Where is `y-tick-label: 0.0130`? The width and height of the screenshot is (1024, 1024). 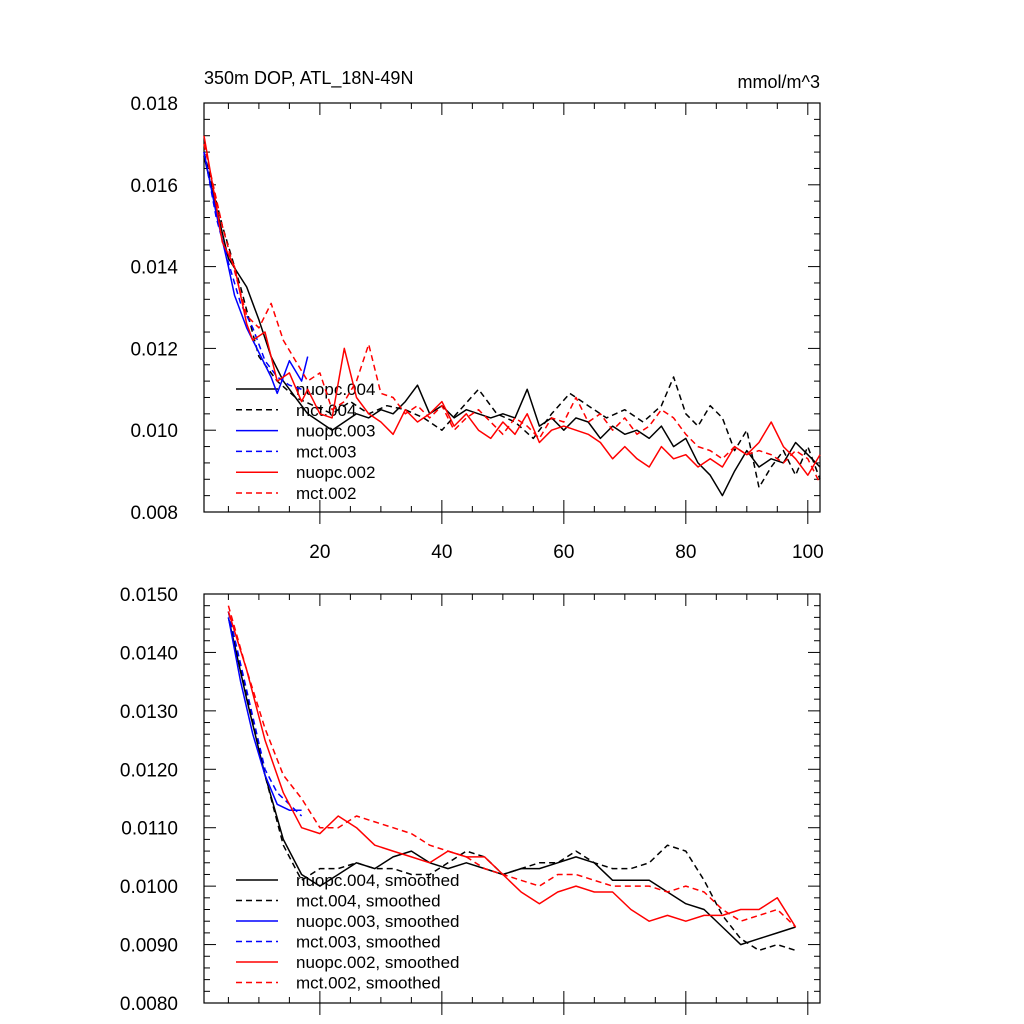
y-tick-label: 0.0130 is located at coordinates (149, 712).